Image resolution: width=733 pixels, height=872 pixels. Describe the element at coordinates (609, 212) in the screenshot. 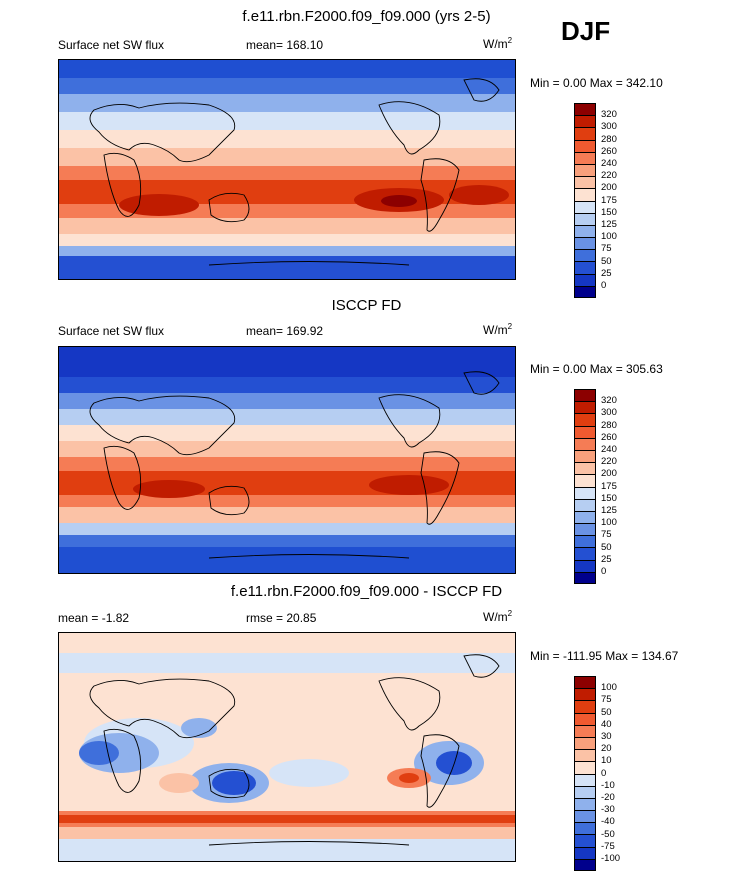

I see `panel1-colorbar-tick-label: 150` at that location.